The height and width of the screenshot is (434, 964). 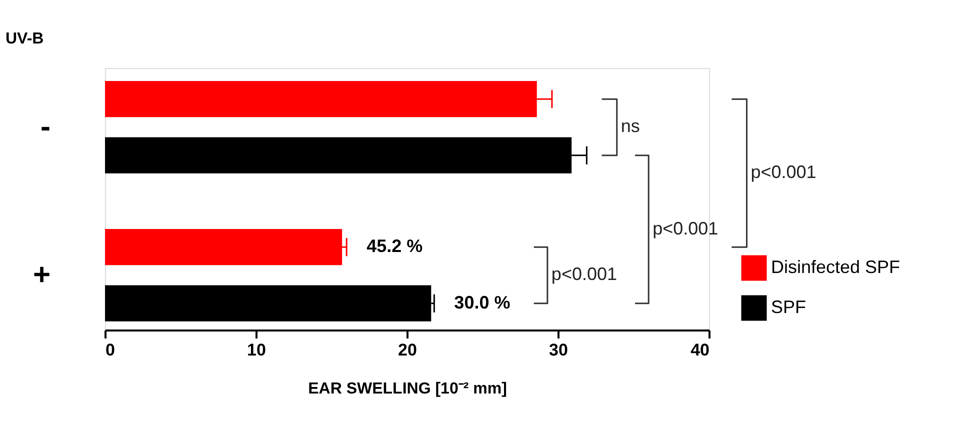 I want to click on x-tick-label: 0, so click(x=110, y=350).